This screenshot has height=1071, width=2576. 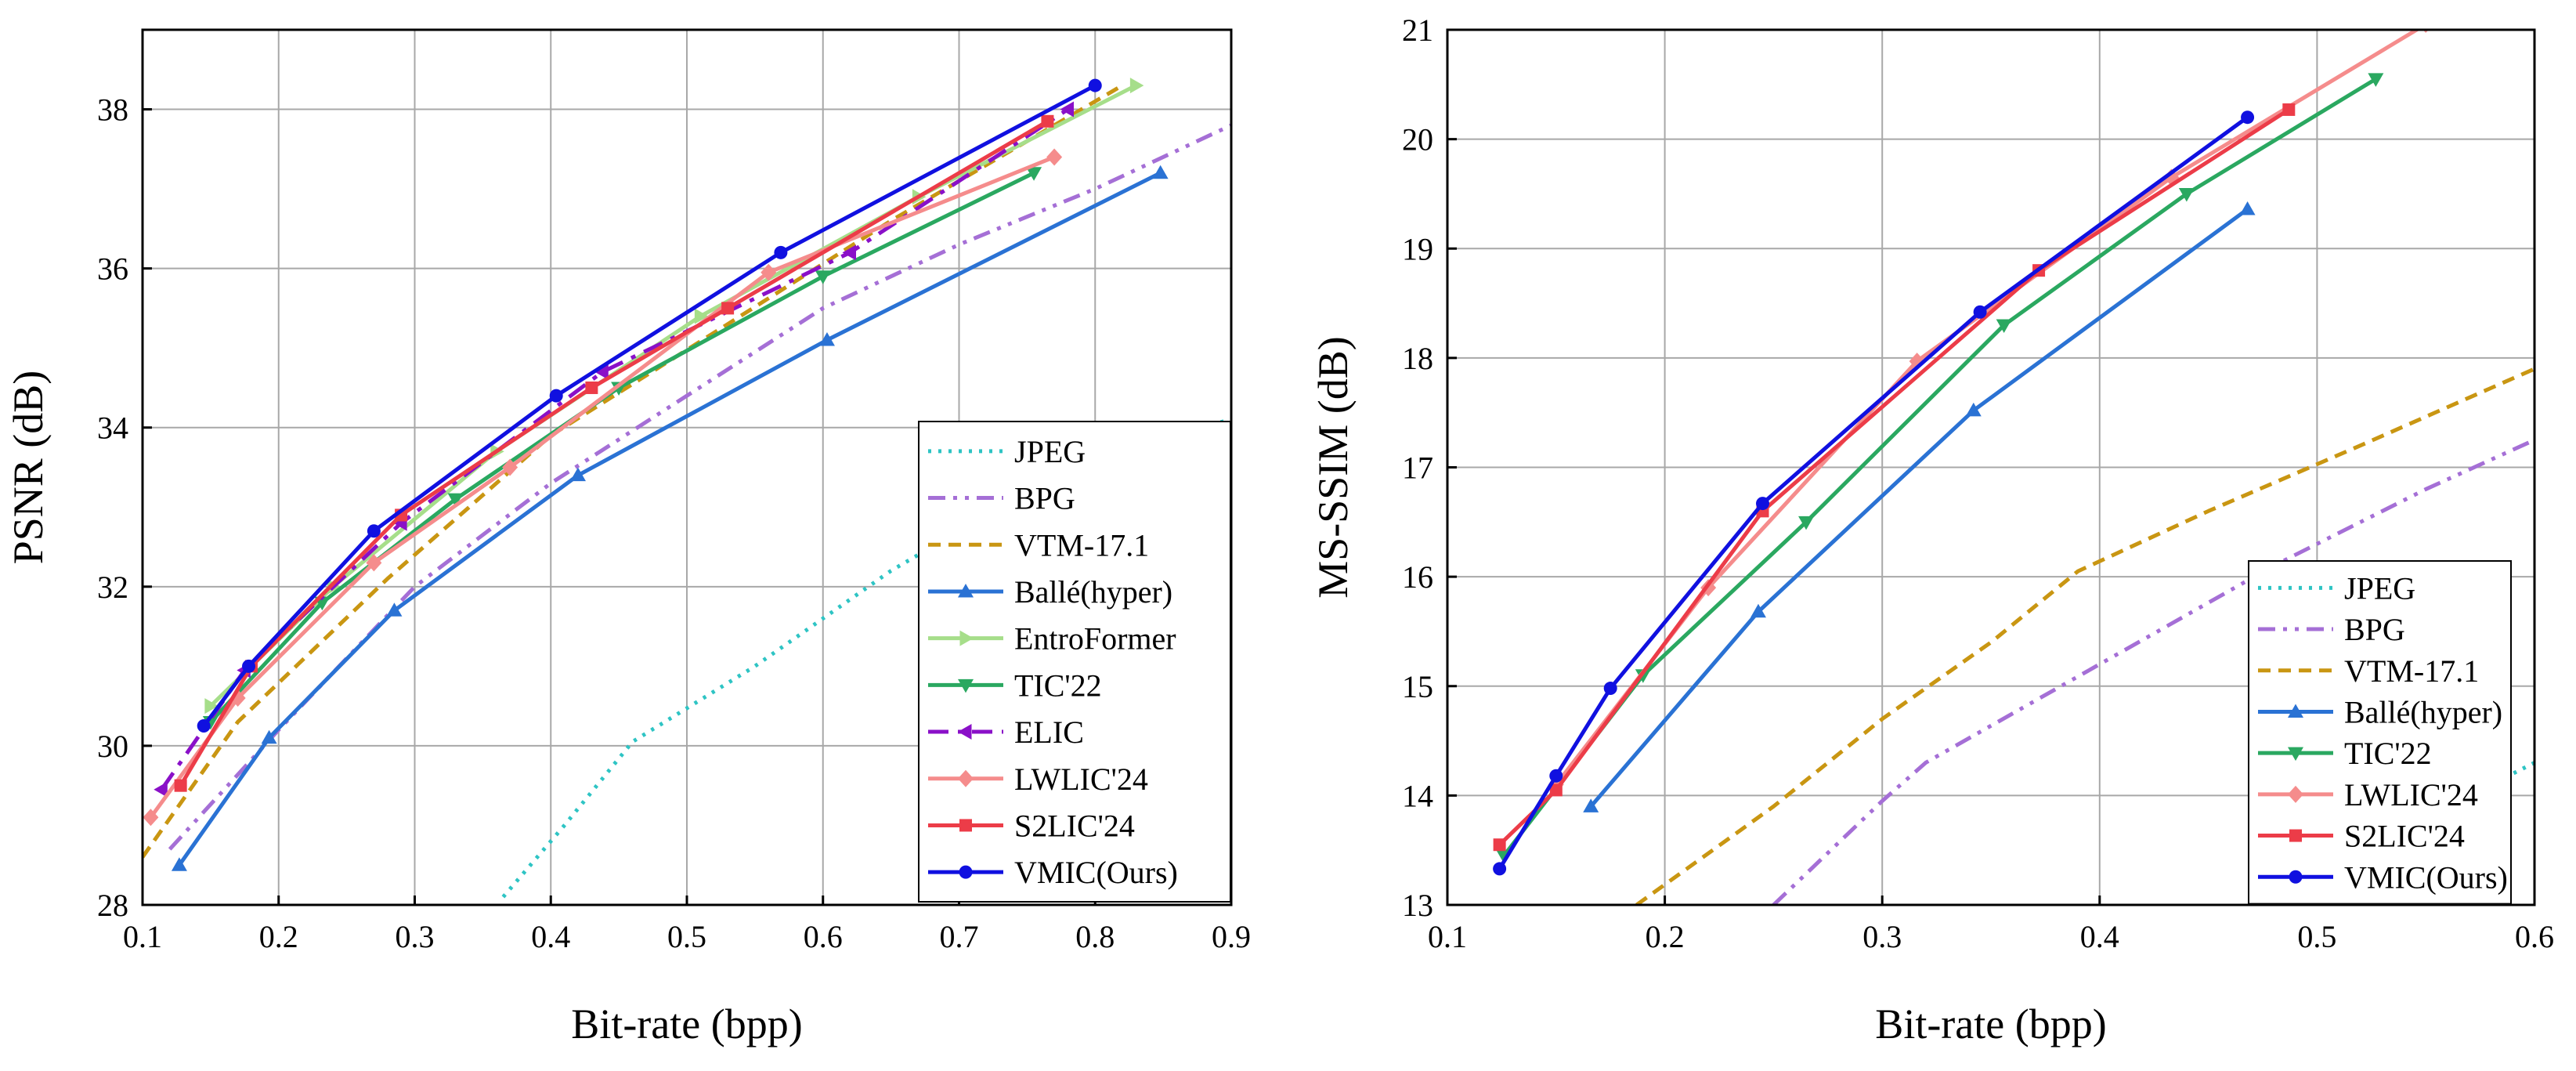 What do you see at coordinates (112, 587) in the screenshot?
I see `y-tick-label: 32` at bounding box center [112, 587].